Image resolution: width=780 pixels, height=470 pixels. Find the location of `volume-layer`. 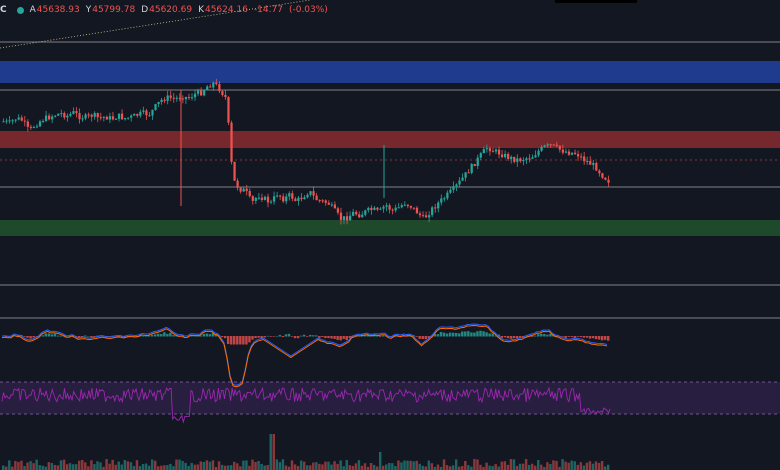

volume-layer is located at coordinates (306, 452).